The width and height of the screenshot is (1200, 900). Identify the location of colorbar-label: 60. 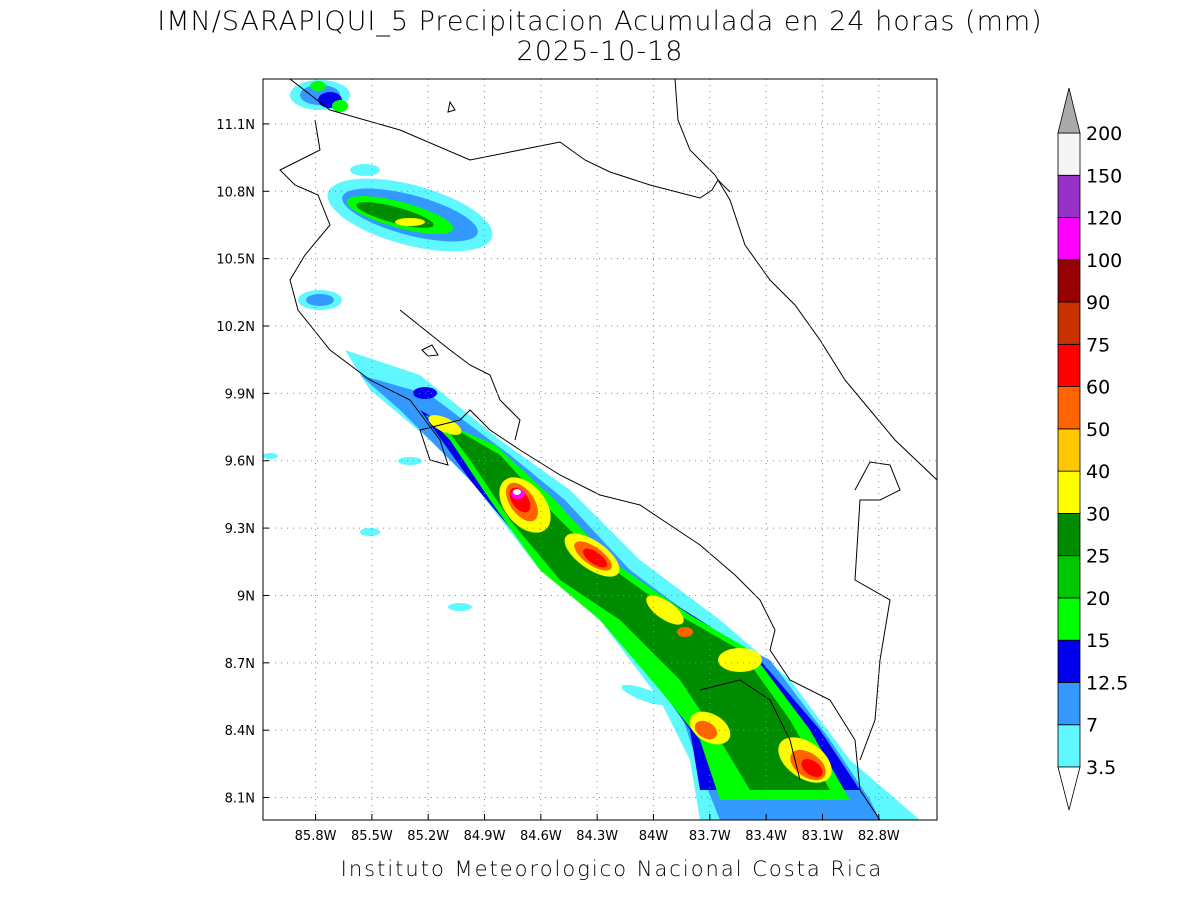
(1098, 388).